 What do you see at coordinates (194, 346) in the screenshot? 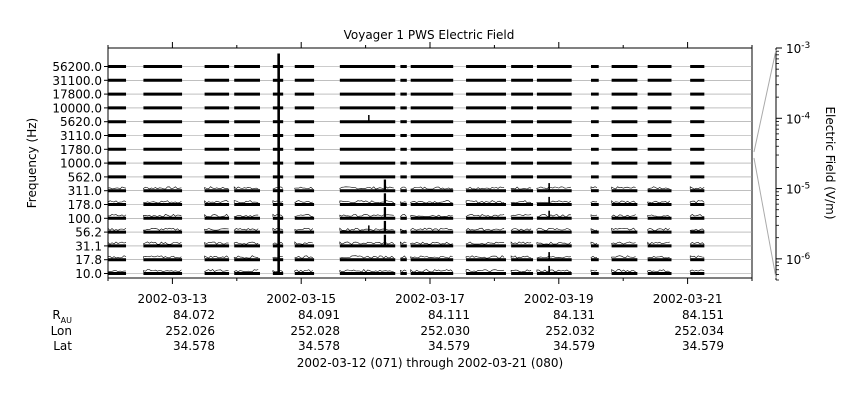
I see `ephemeris-value: 34.578` at bounding box center [194, 346].